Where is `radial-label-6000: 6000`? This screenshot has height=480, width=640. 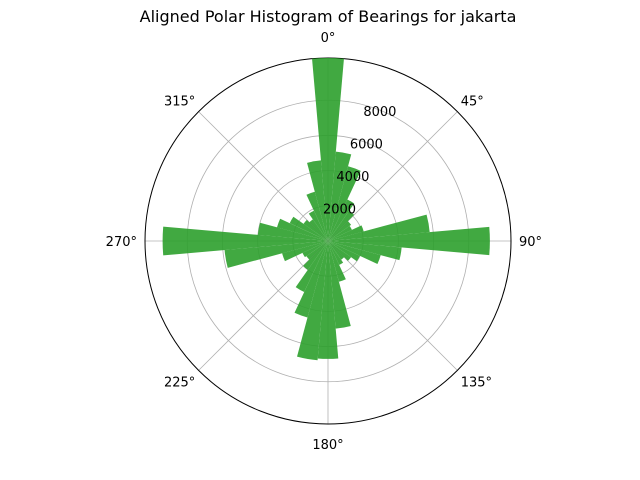
radial-label-6000: 6000 is located at coordinates (366, 145).